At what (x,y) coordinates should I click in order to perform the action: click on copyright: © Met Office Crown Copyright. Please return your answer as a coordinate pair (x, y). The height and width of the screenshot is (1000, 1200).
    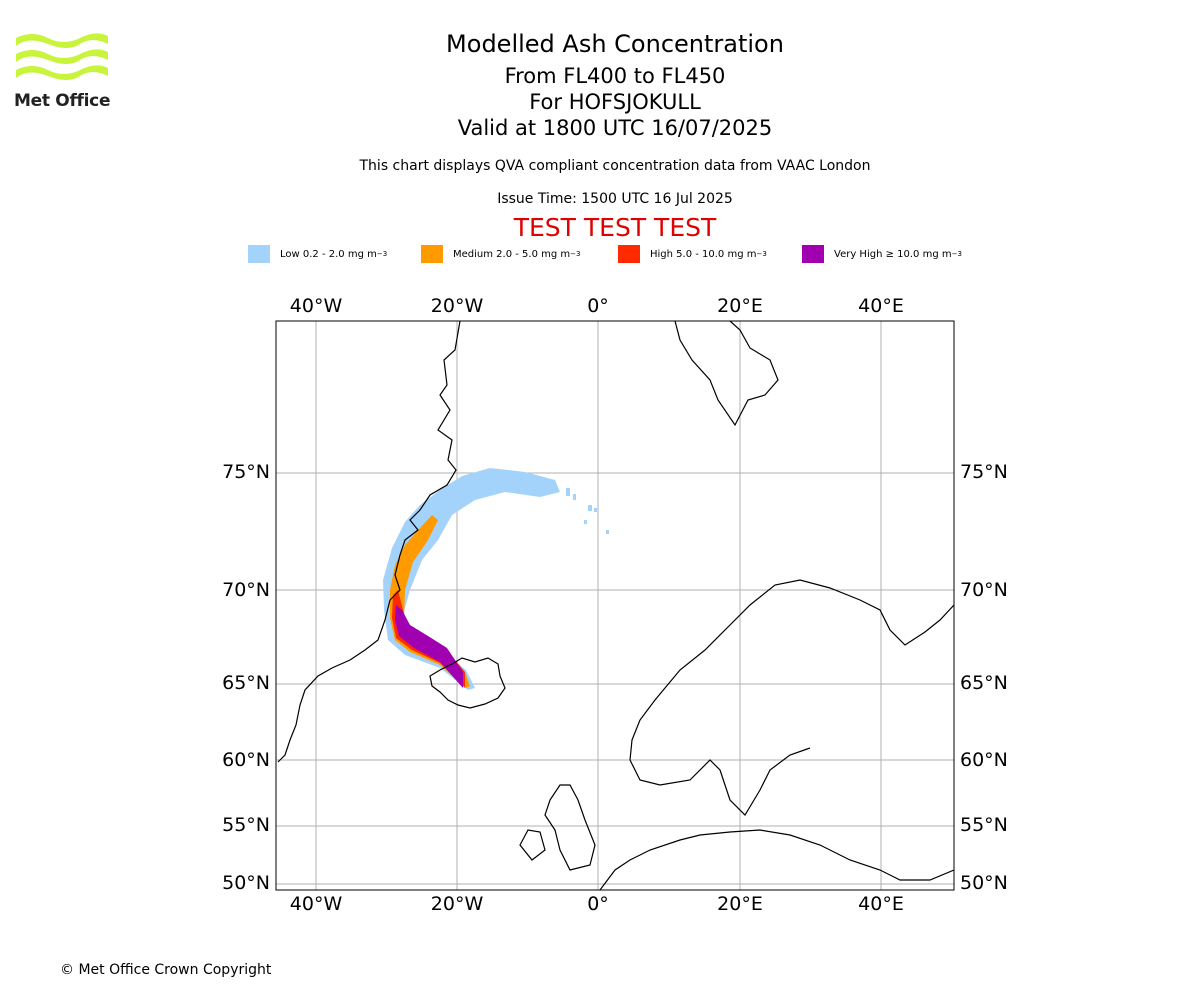
    Looking at the image, I should click on (166, 970).